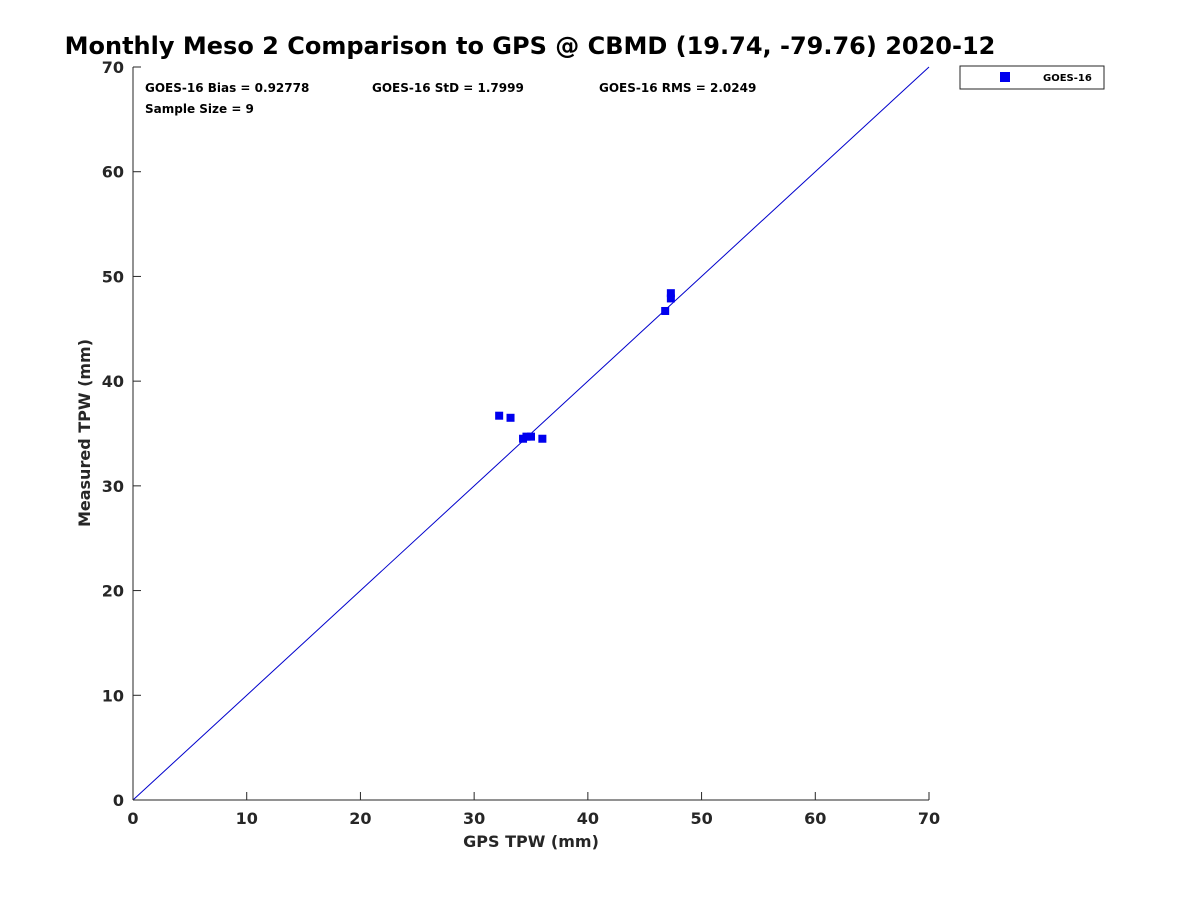 The height and width of the screenshot is (900, 1200). I want to click on x-axis-label: GPS TPW (mm), so click(531, 841).